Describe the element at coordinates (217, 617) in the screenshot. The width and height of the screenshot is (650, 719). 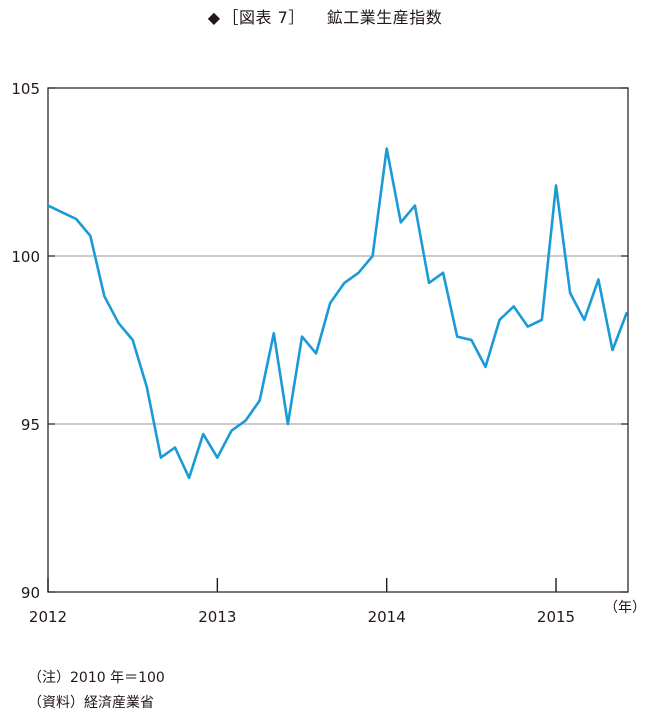
I see `x-tick-label: 2013` at that location.